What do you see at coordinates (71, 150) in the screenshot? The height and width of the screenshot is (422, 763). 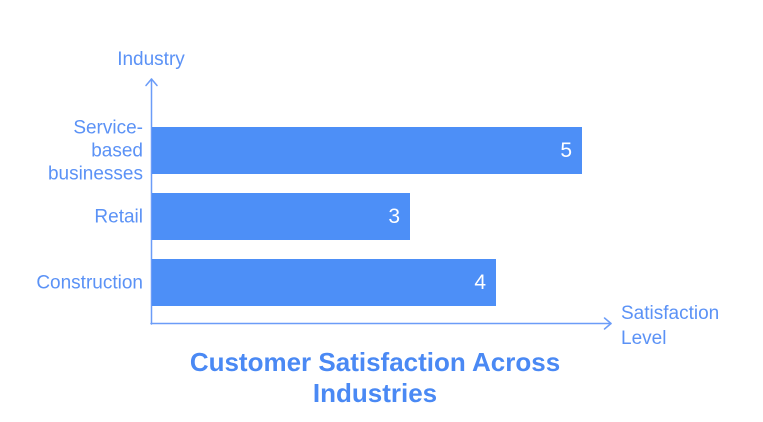 I see `category-label: Service-based businesses` at bounding box center [71, 150].